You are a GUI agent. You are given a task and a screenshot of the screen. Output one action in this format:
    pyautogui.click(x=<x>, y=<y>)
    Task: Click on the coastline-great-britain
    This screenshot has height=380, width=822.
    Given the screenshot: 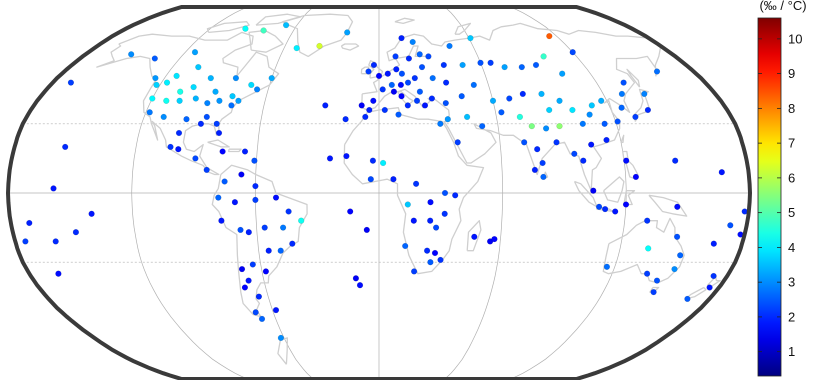 What is the action you would take?
    pyautogui.click(x=376, y=69)
    